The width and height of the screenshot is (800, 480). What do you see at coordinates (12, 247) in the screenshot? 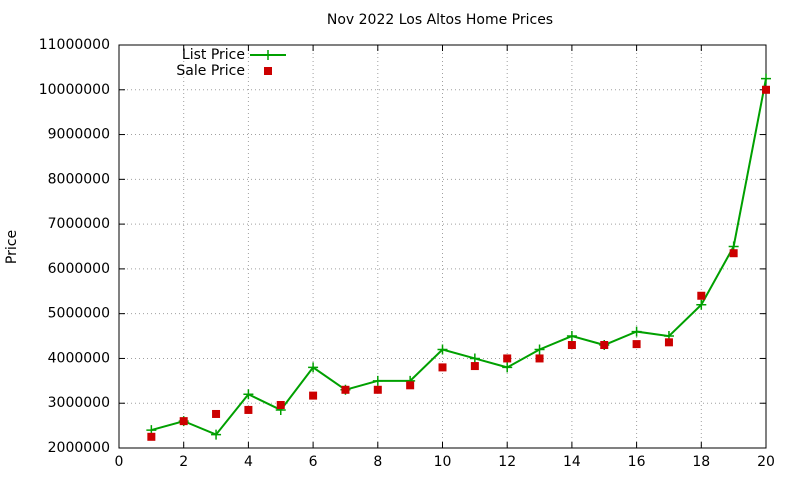
I see `y-axis-label: Price` at bounding box center [12, 247].